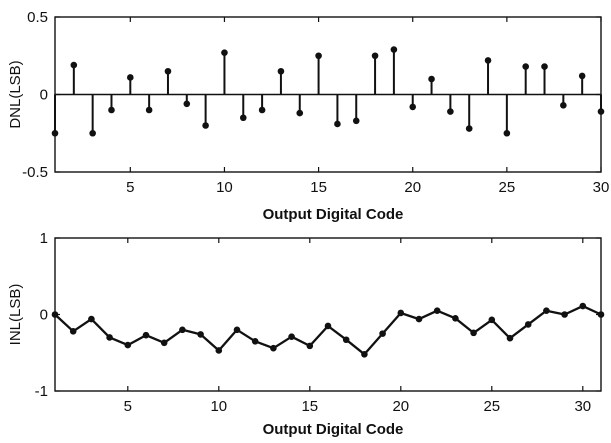 The height and width of the screenshot is (443, 611). Describe the element at coordinates (318, 187) in the screenshot. I see `dnl-xtick-label: 15` at that location.